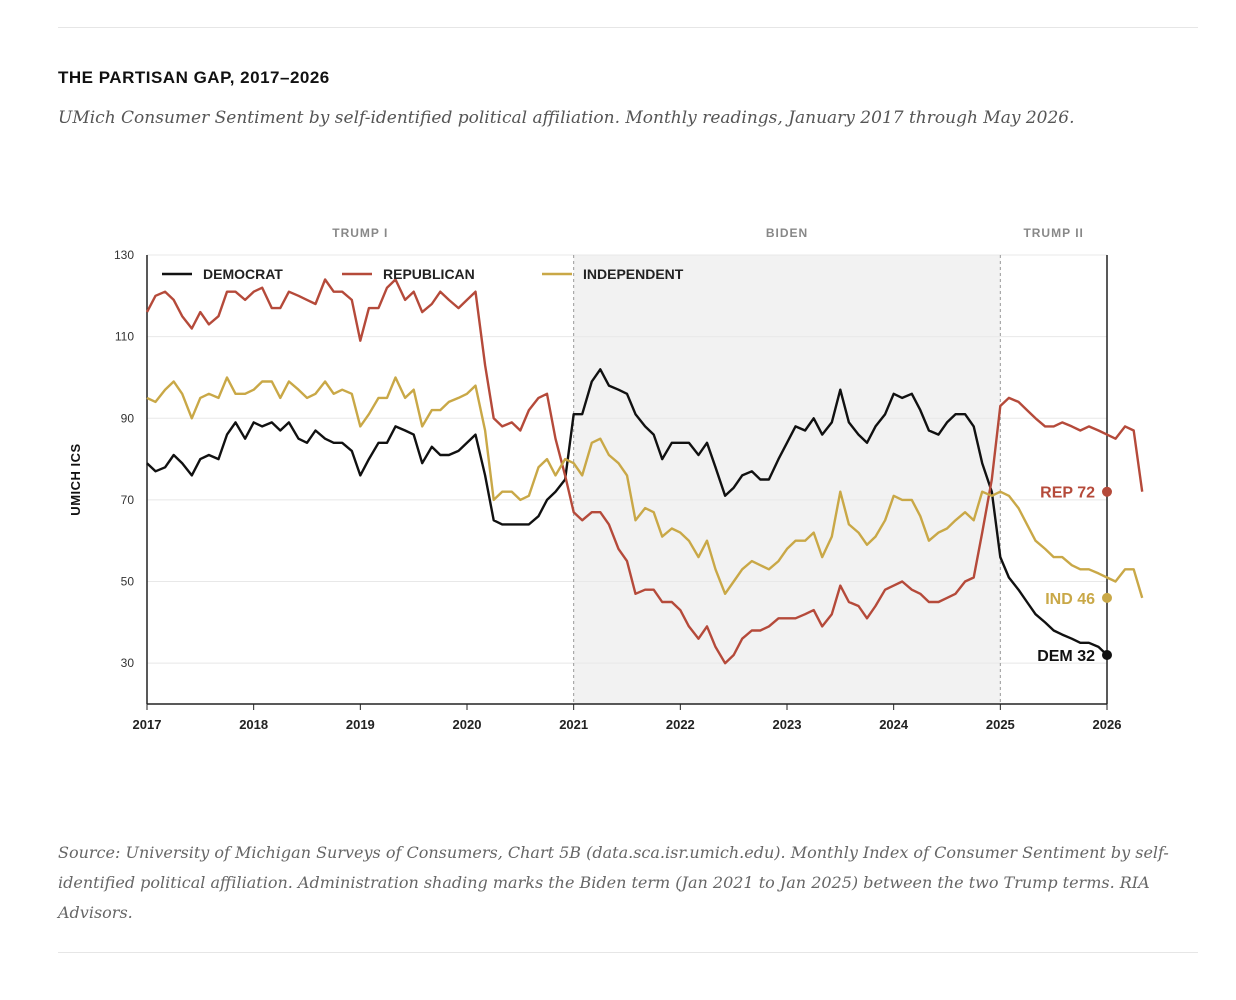  Describe the element at coordinates (75, 479) in the screenshot. I see `y-axis-title: UMICH ICS` at that location.